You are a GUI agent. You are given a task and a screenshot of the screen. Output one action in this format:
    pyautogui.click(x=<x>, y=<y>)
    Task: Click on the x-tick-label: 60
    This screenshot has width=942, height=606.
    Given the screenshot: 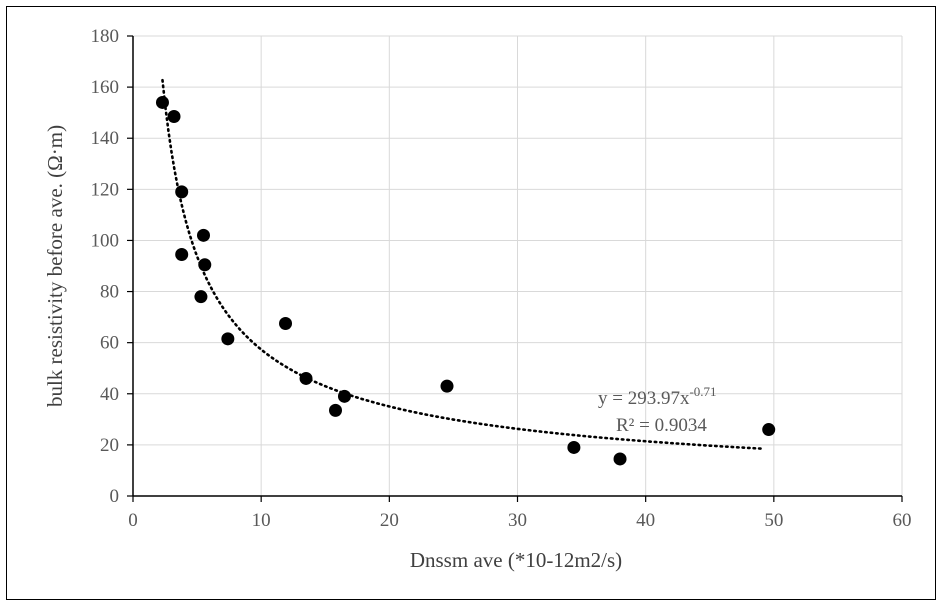 What is the action you would take?
    pyautogui.click(x=902, y=520)
    